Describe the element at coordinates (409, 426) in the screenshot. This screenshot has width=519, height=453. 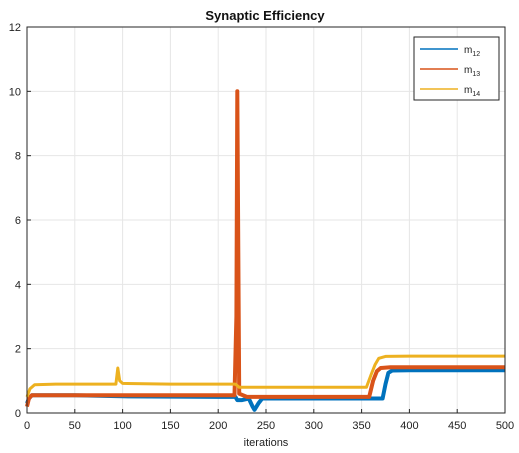
I see `x-tick-label: 400` at that location.